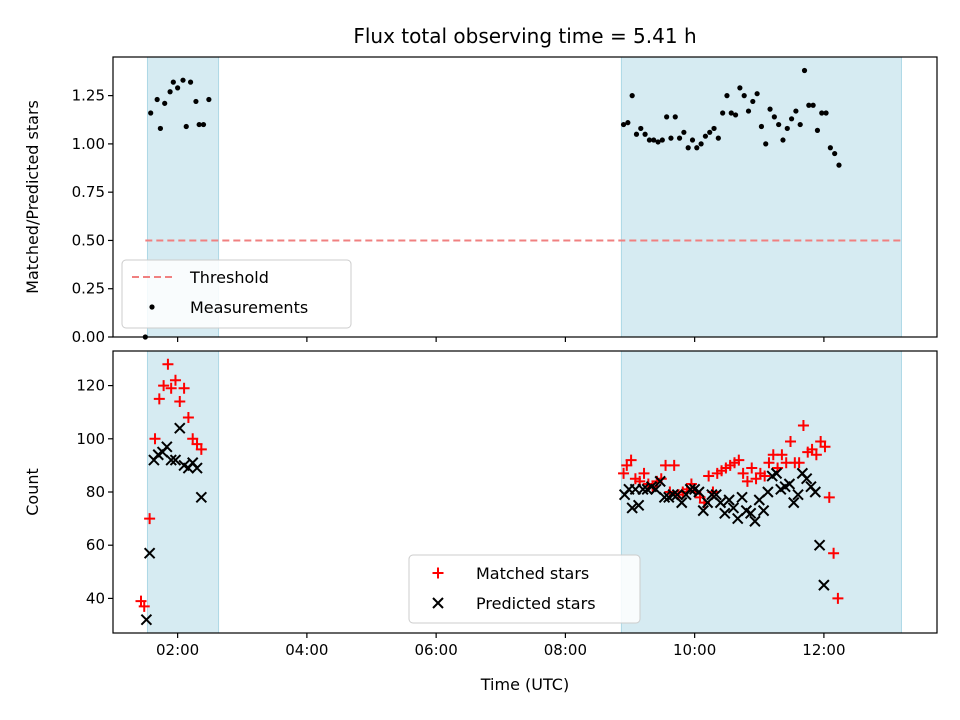 Image resolution: width=960 pixels, height=720 pixels. Describe the element at coordinates (229, 277) in the screenshot. I see `legend-threshold-label: Threshold` at that location.